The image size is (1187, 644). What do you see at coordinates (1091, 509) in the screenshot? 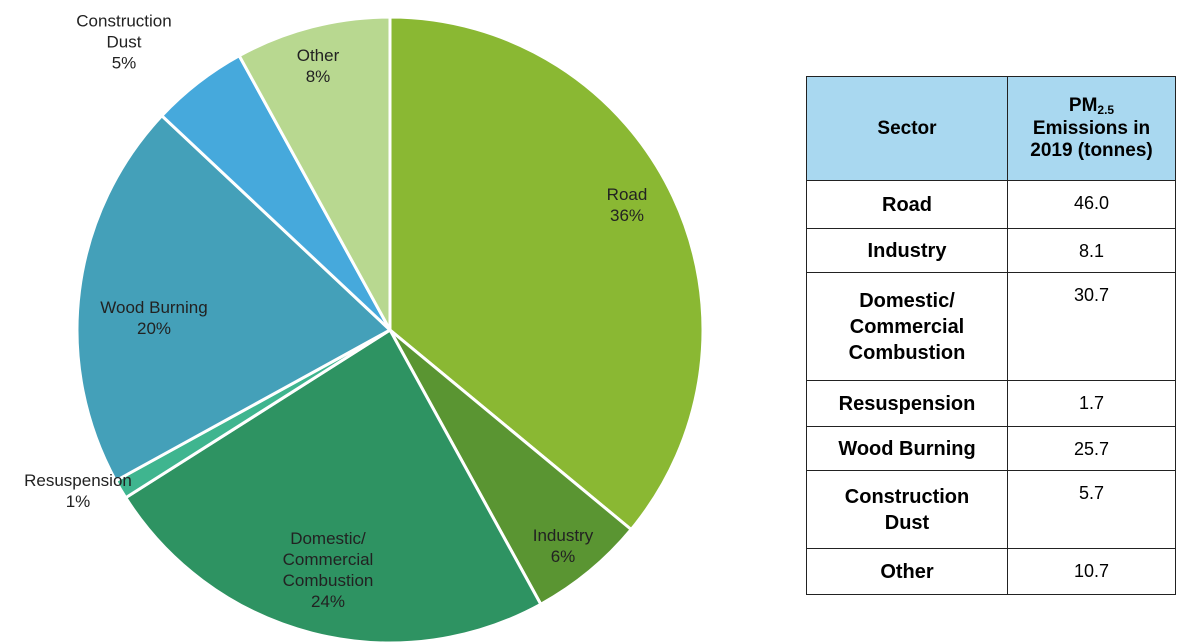
I see `value-cell: 5.7` at bounding box center [1091, 509].